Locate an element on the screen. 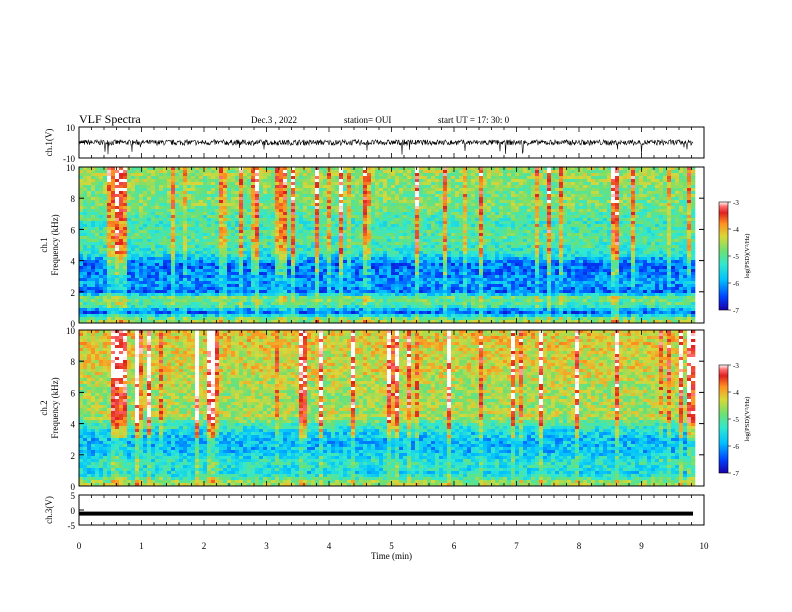 The image size is (792, 612). start-ut-label: start UT = 17: 30: 0 is located at coordinates (473, 120).